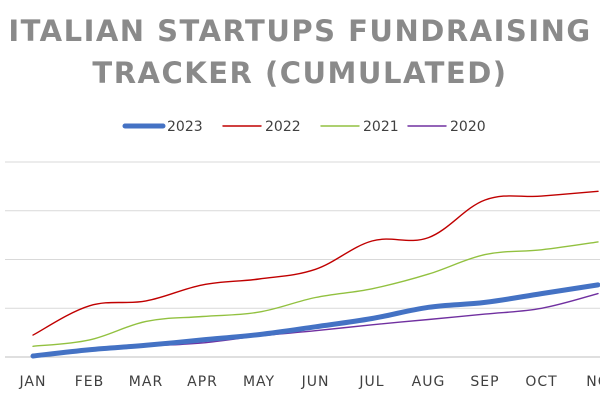  I want to click on x-tick-label: SEP, so click(484, 382).